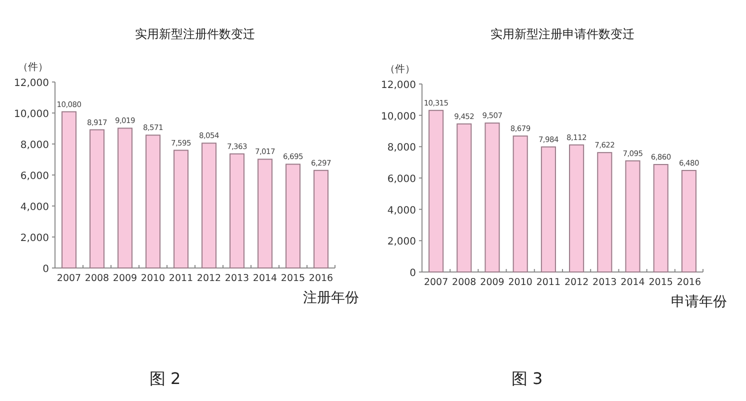  Describe the element at coordinates (331, 298) in the screenshot. I see `x-axis-title: 注册年份` at that location.